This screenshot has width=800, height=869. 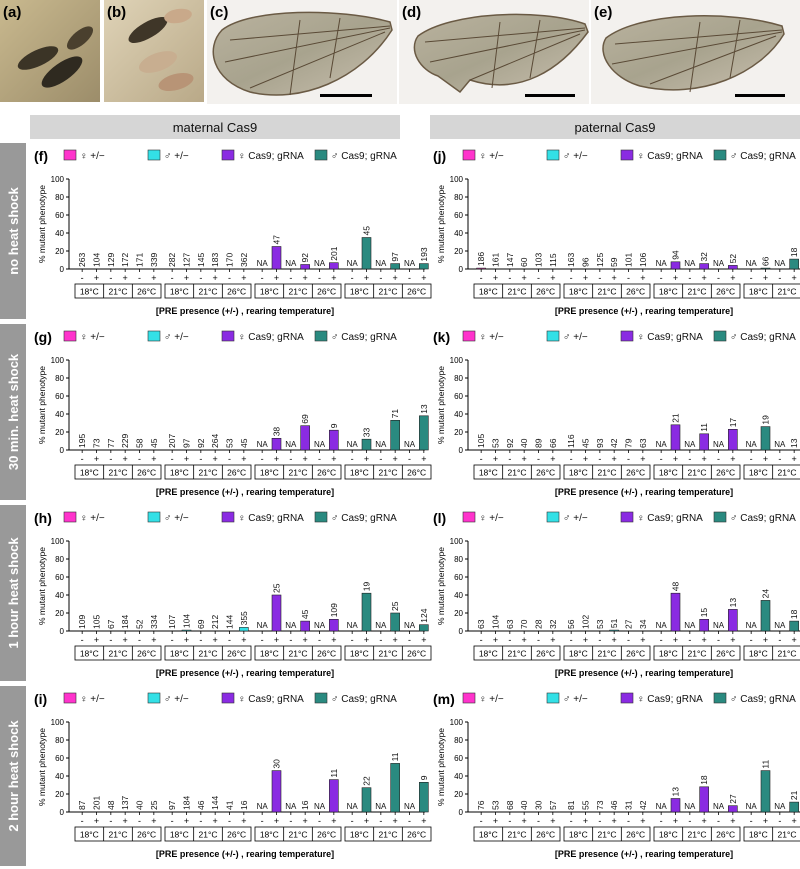 What do you see at coordinates (704, 427) in the screenshot?
I see `data-label: 11` at bounding box center [704, 427].